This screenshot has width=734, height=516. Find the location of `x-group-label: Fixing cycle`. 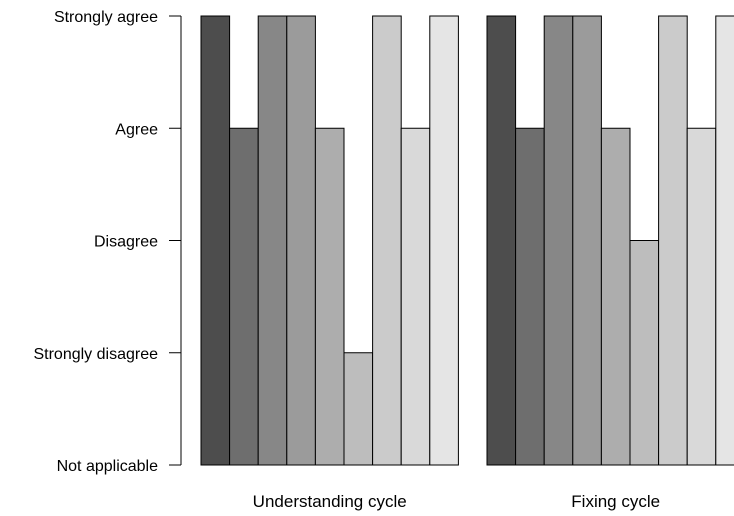

x-group-label: Fixing cycle is located at coordinates (615, 501).